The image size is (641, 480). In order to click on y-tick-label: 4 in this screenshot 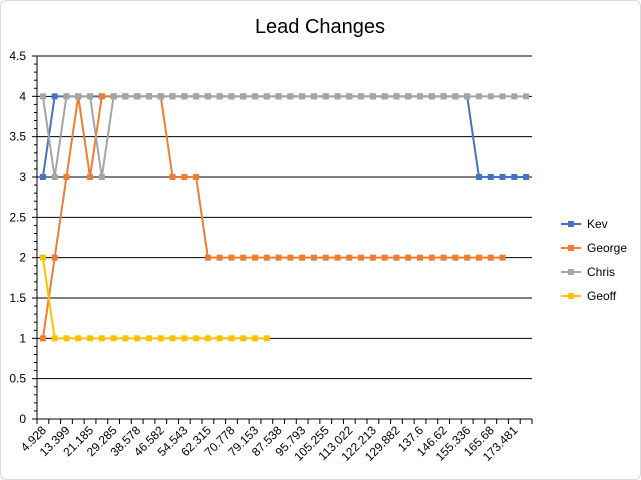, I will do `click(22, 96)`.